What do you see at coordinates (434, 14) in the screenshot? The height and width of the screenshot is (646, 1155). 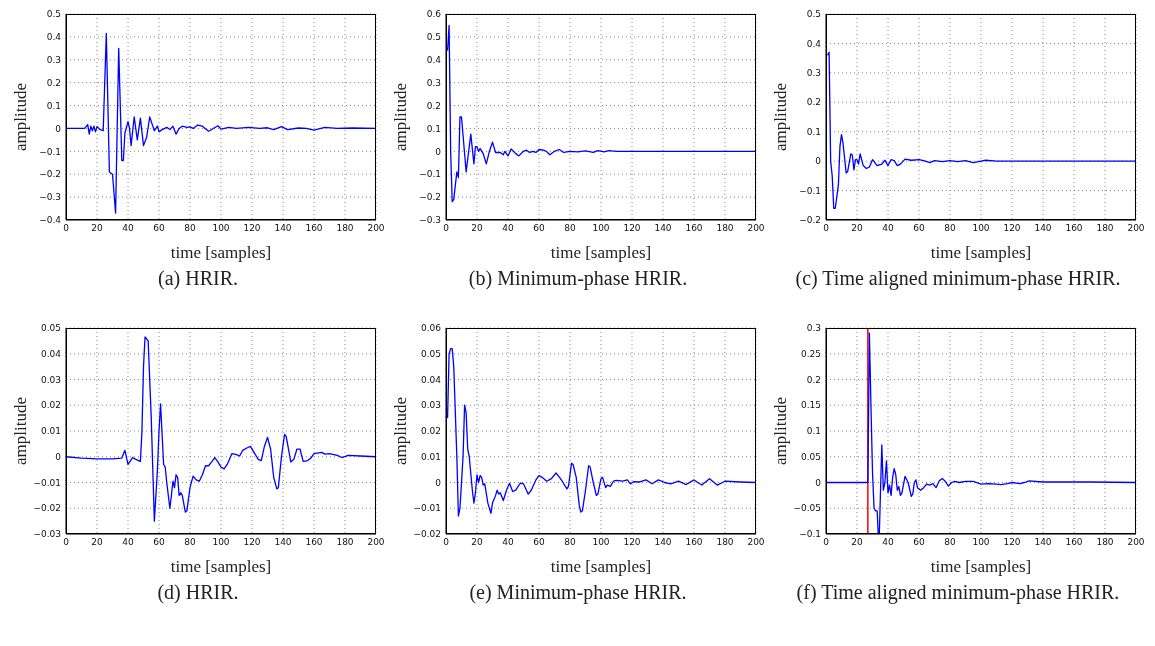 I see `y-tick-label: 0.6` at bounding box center [434, 14].